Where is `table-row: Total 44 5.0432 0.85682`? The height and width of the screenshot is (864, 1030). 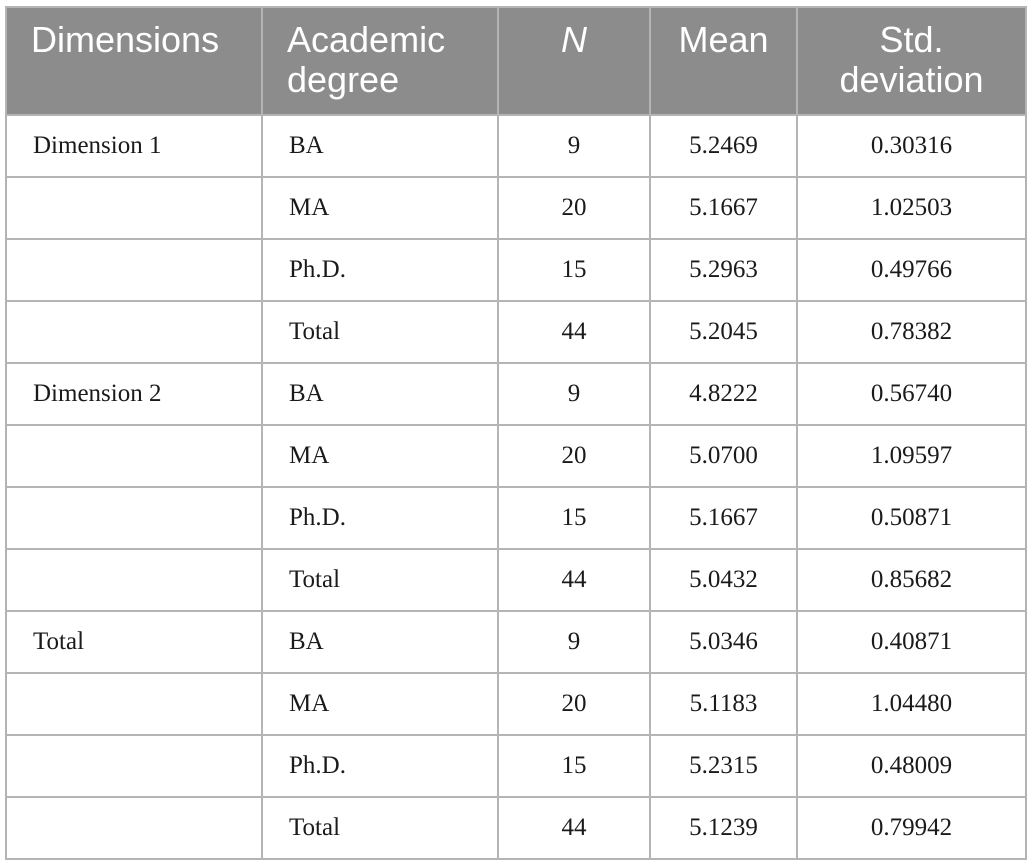 table-row: Total 44 5.0432 0.85682 is located at coordinates (516, 580).